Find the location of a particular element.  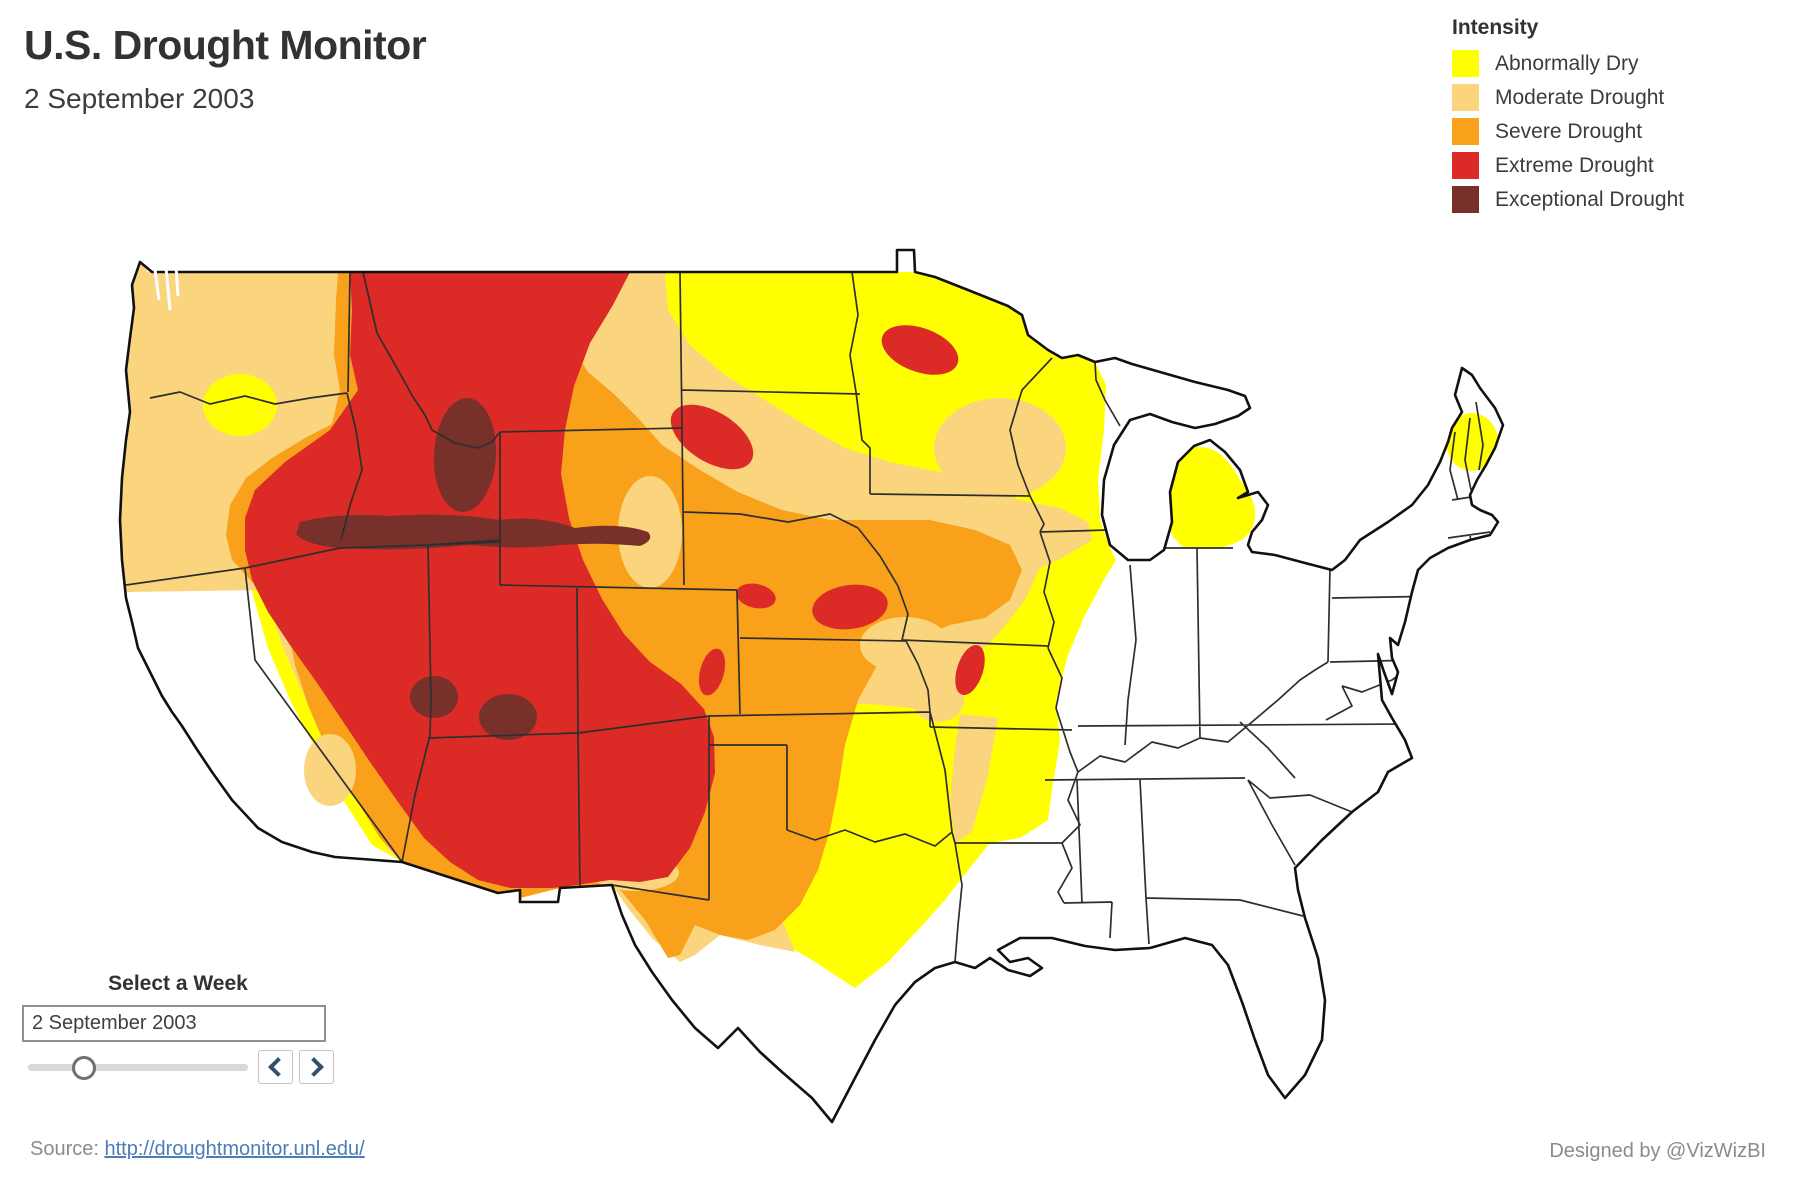

pocket-kansas-b is located at coordinates (938, 700).